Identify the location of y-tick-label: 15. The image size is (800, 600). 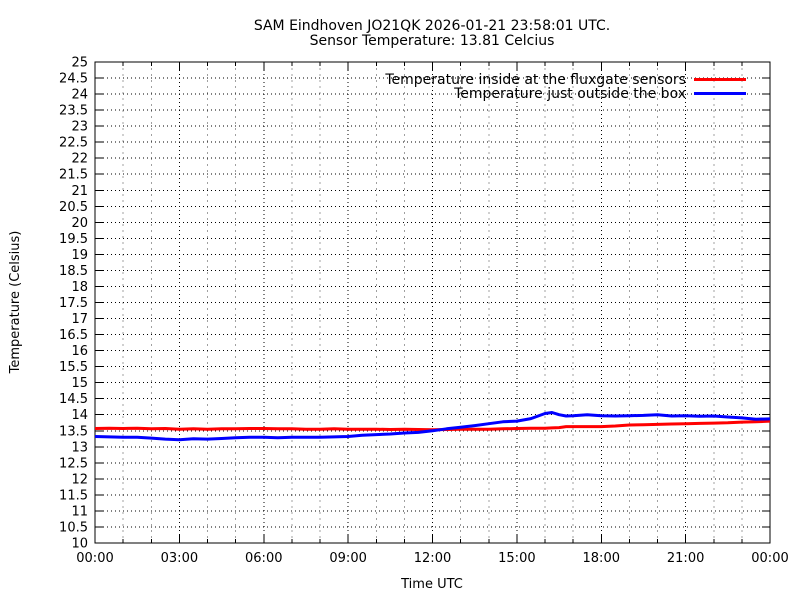
(79, 383).